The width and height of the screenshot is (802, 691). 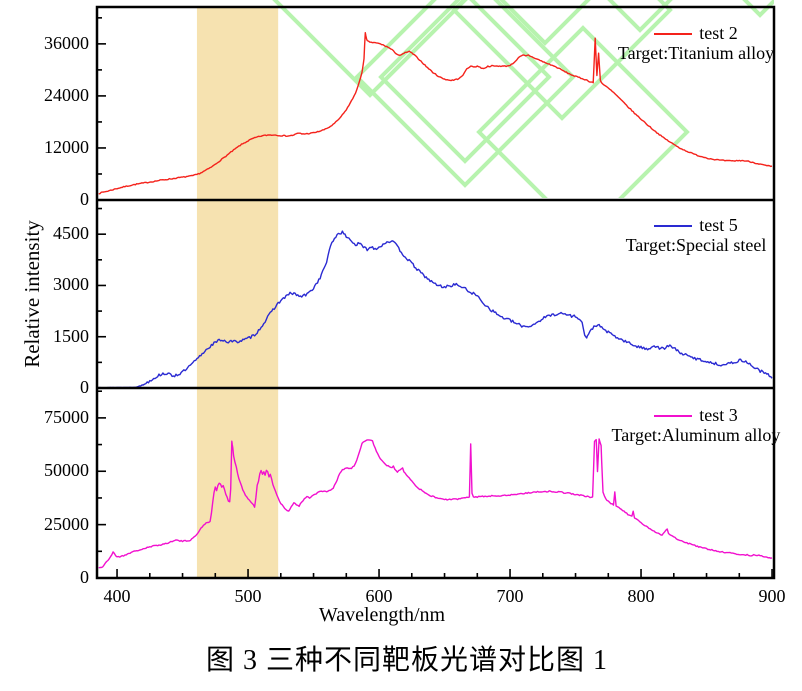 What do you see at coordinates (66, 146) in the screenshot?
I see `y-tick-label: 12000` at bounding box center [66, 146].